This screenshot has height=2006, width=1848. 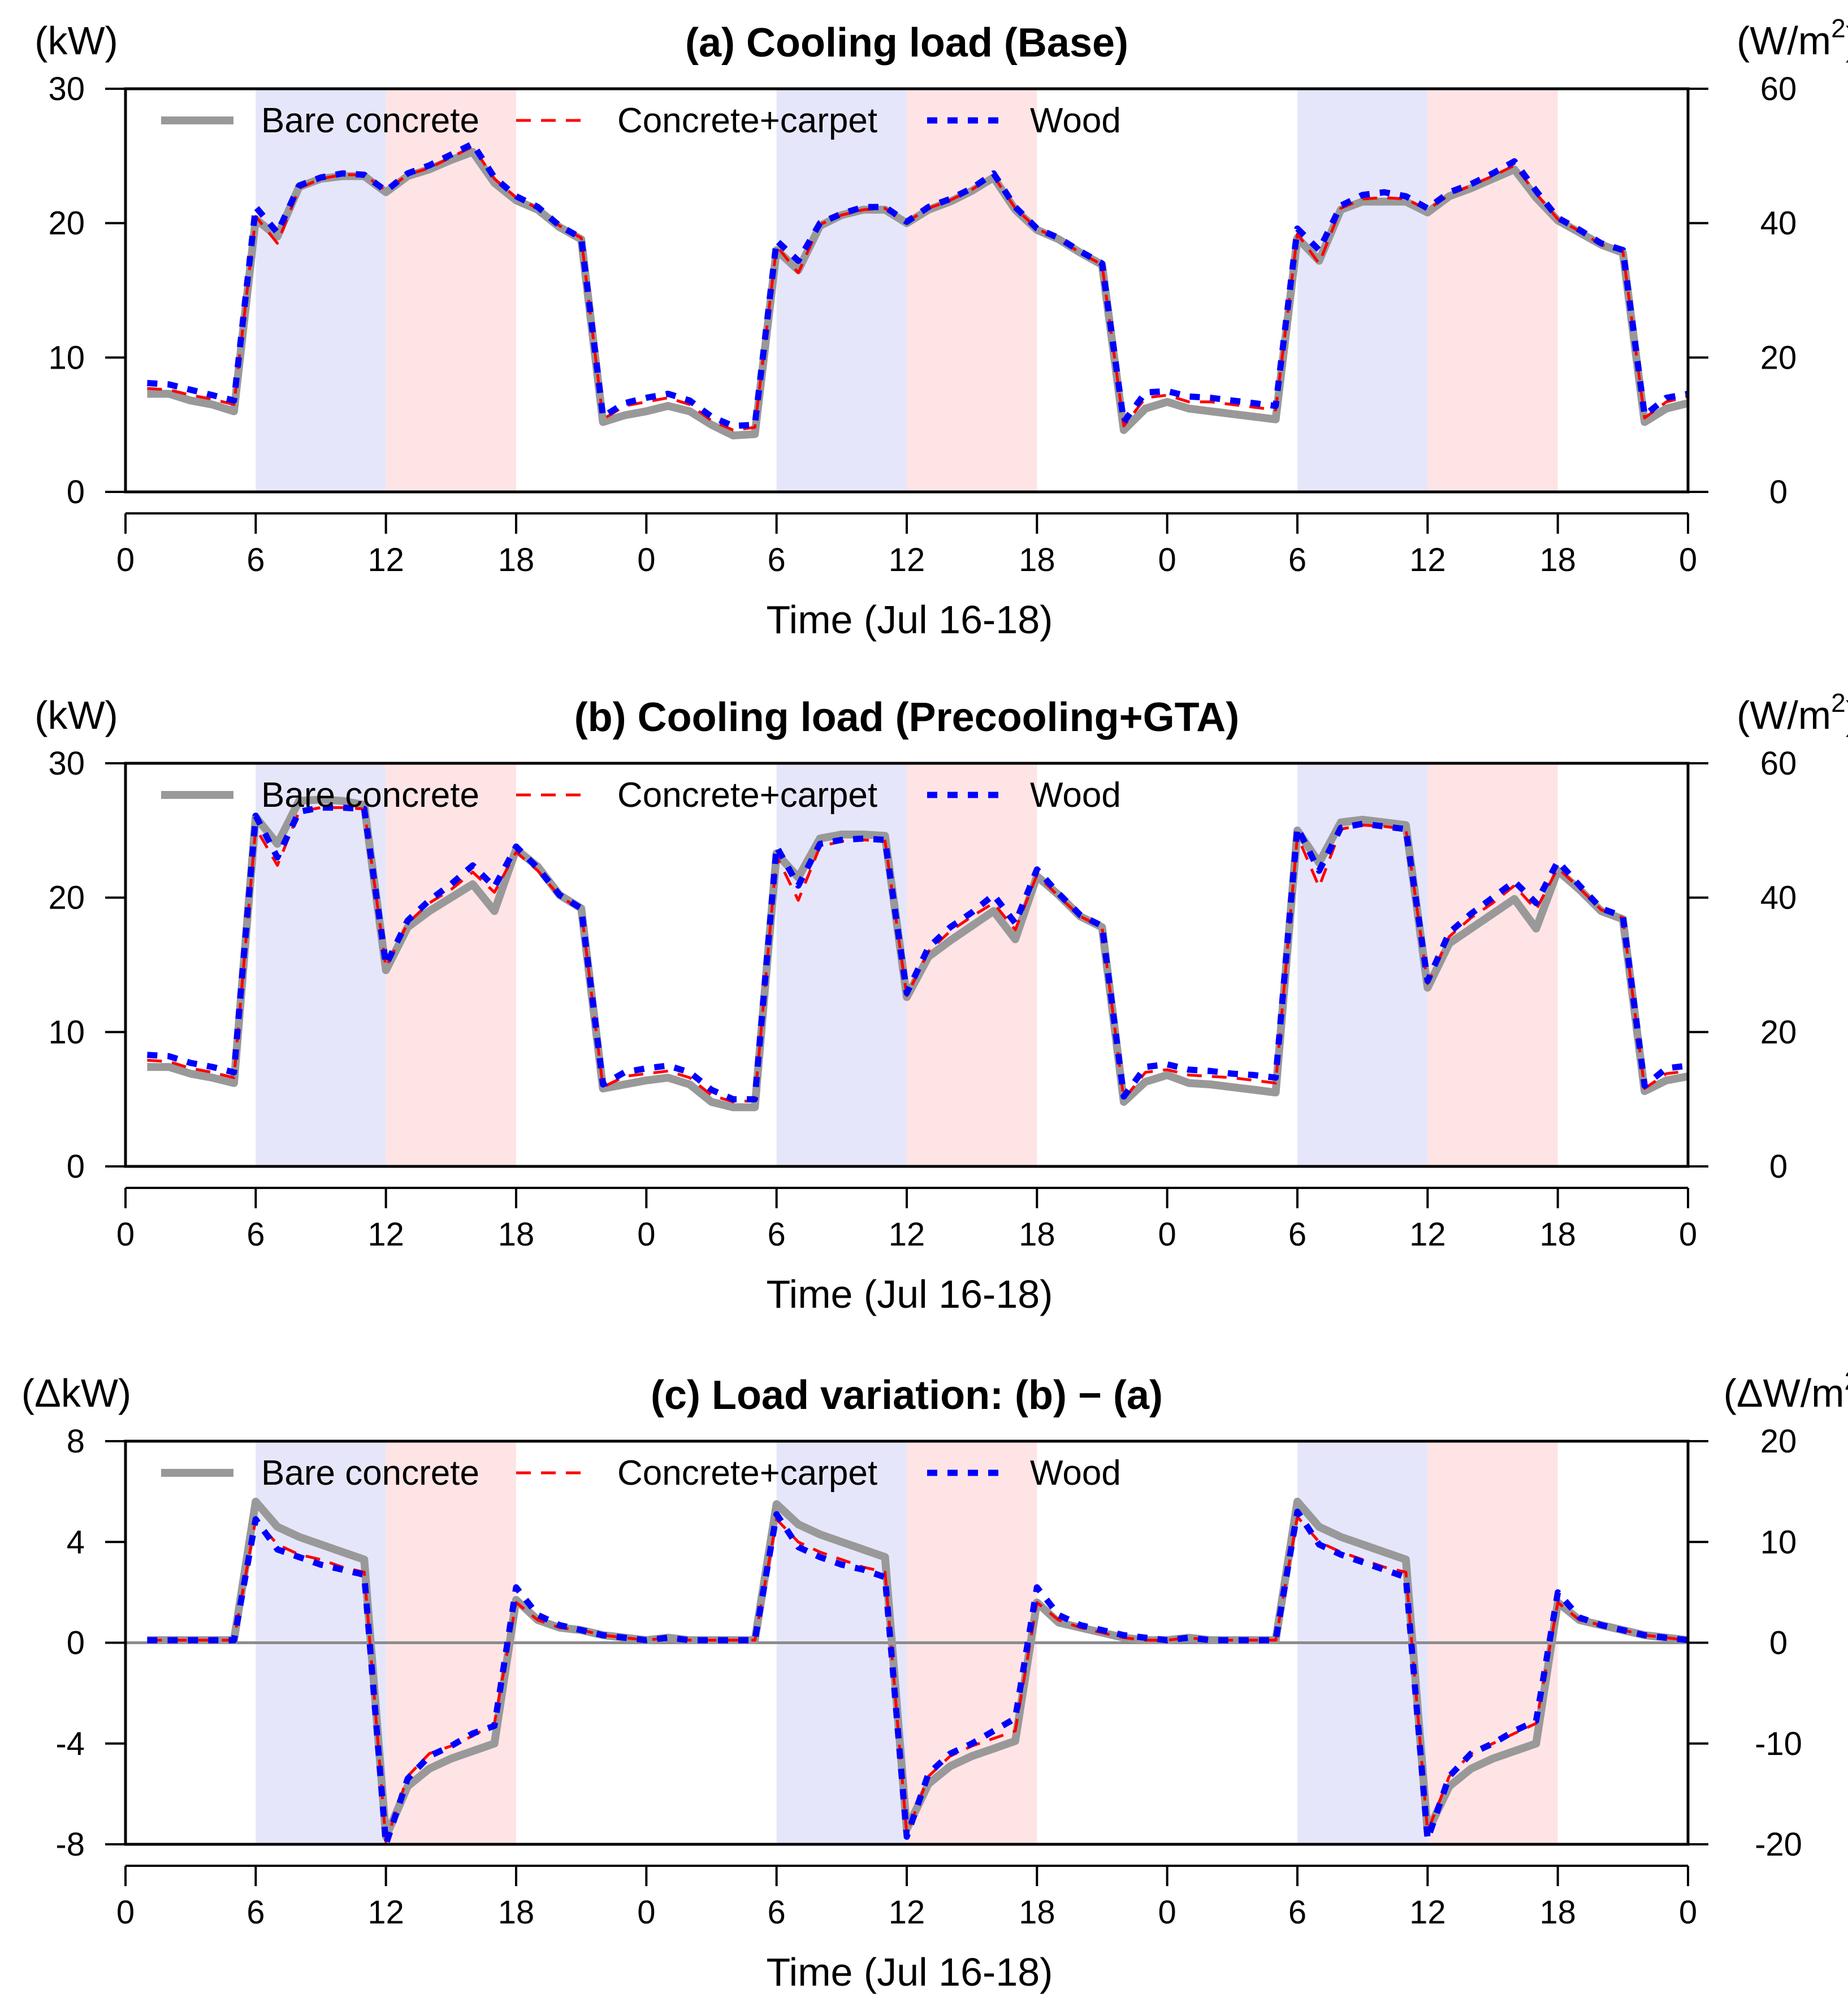 What do you see at coordinates (76, 1393) in the screenshot?
I see `y-axis-label-left: (ΔkW)` at bounding box center [76, 1393].